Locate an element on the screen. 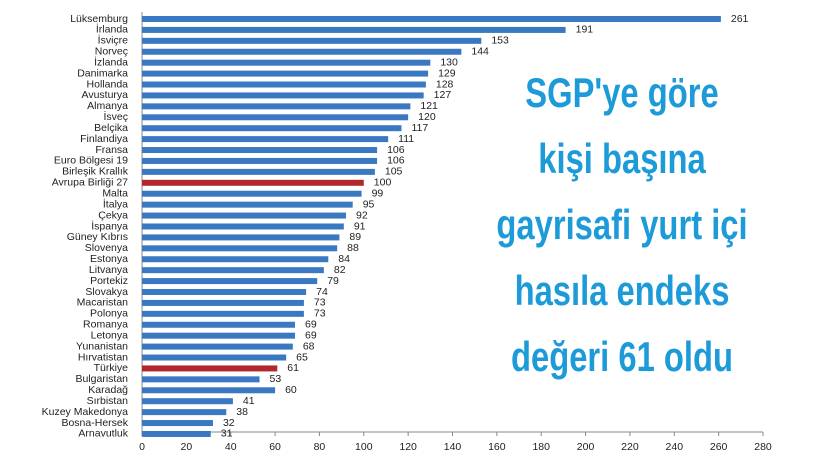 The image size is (820, 461). value-label: 191 is located at coordinates (585, 30).